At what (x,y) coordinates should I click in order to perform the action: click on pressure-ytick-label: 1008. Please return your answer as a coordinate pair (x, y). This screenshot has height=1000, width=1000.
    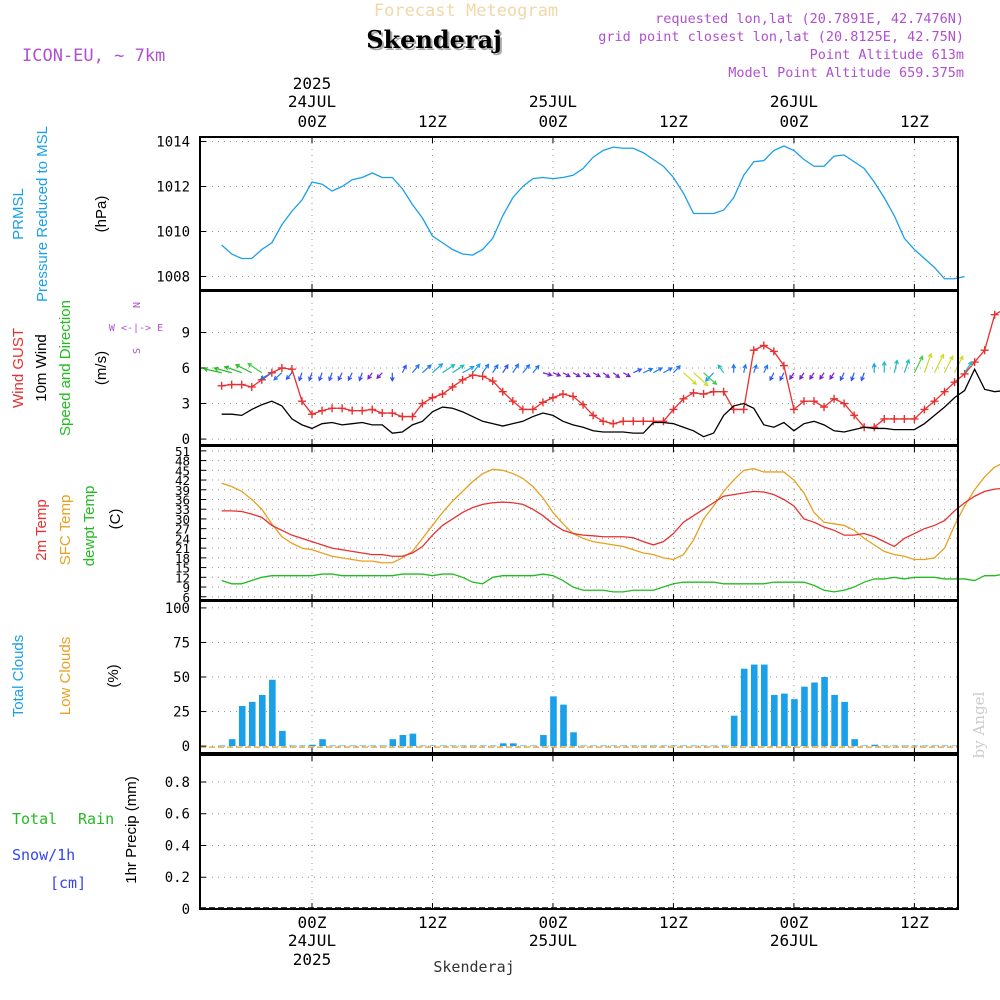
    Looking at the image, I should click on (173, 278).